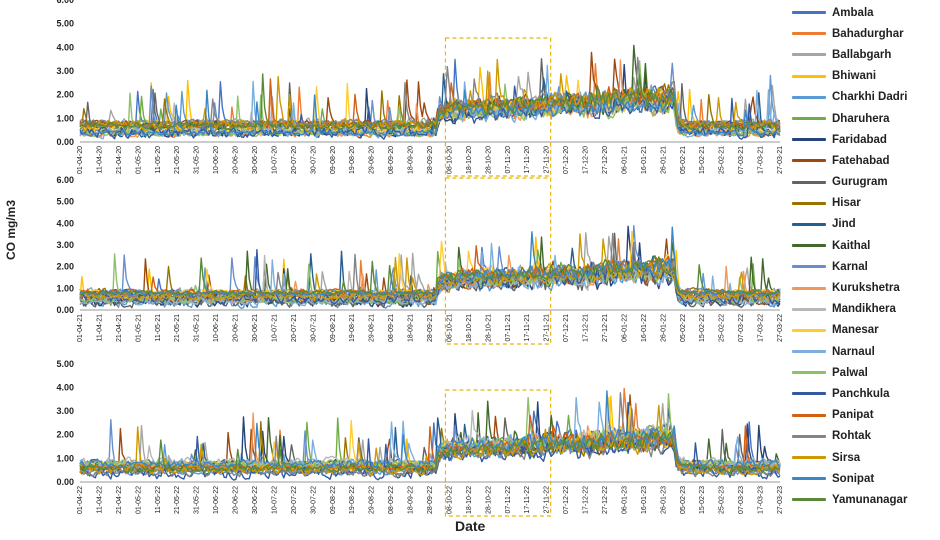  What do you see at coordinates (430, 328) in the screenshot?
I see `x-tick-label: 28-09-21` at bounding box center [430, 328].